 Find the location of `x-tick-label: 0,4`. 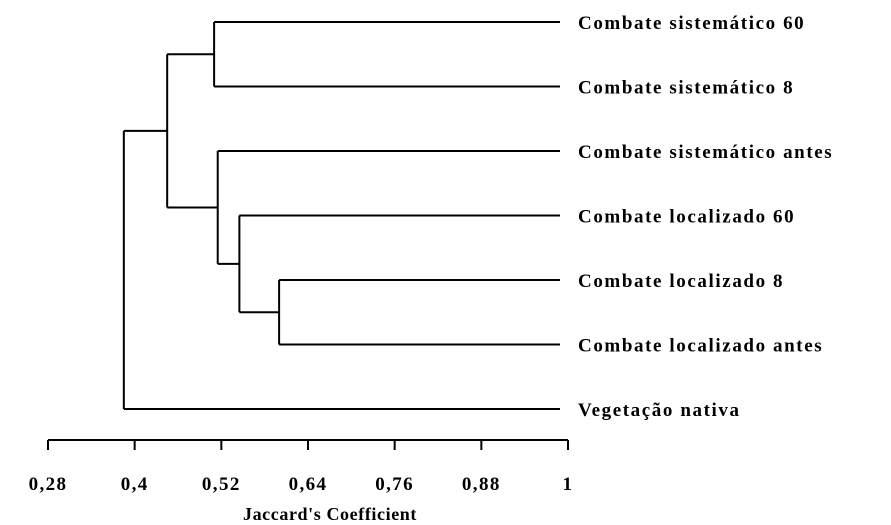

x-tick-label: 0,4 is located at coordinates (135, 484).